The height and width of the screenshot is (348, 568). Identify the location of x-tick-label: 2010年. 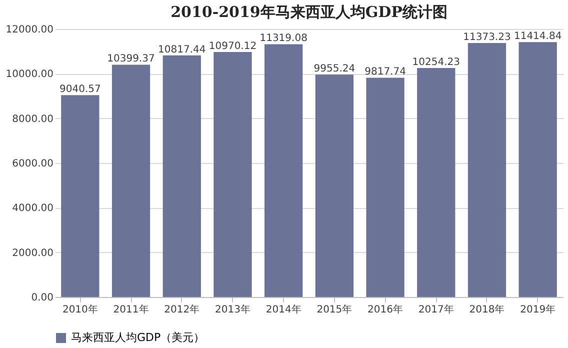
(80, 310).